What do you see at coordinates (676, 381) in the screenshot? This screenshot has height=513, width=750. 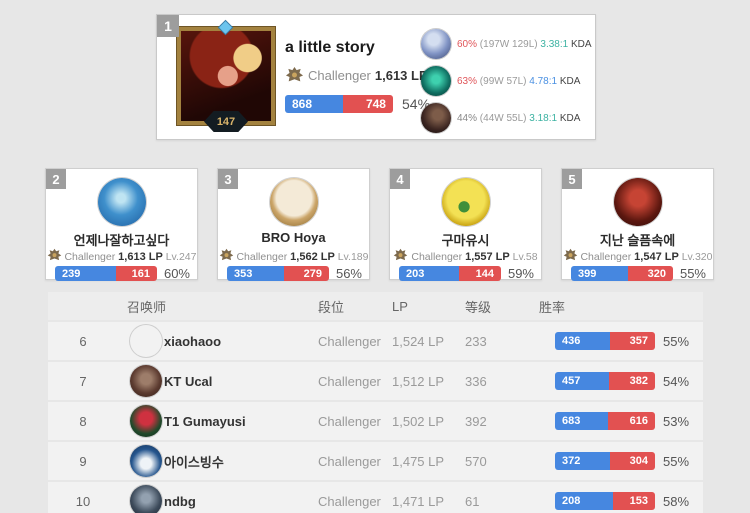 I see `row-winrate: 54%` at bounding box center [676, 381].